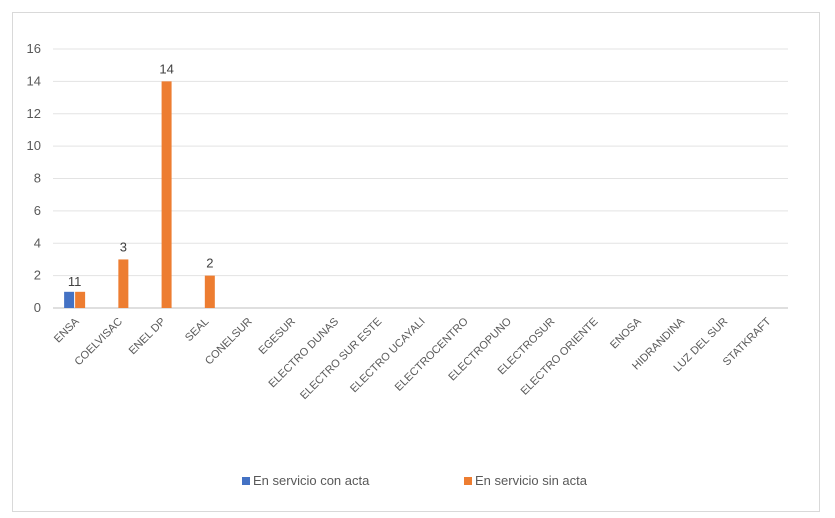 The width and height of the screenshot is (835, 518). Describe the element at coordinates (341, 359) in the screenshot. I see `category-label: ELECTRO SUR ESTE` at that location.